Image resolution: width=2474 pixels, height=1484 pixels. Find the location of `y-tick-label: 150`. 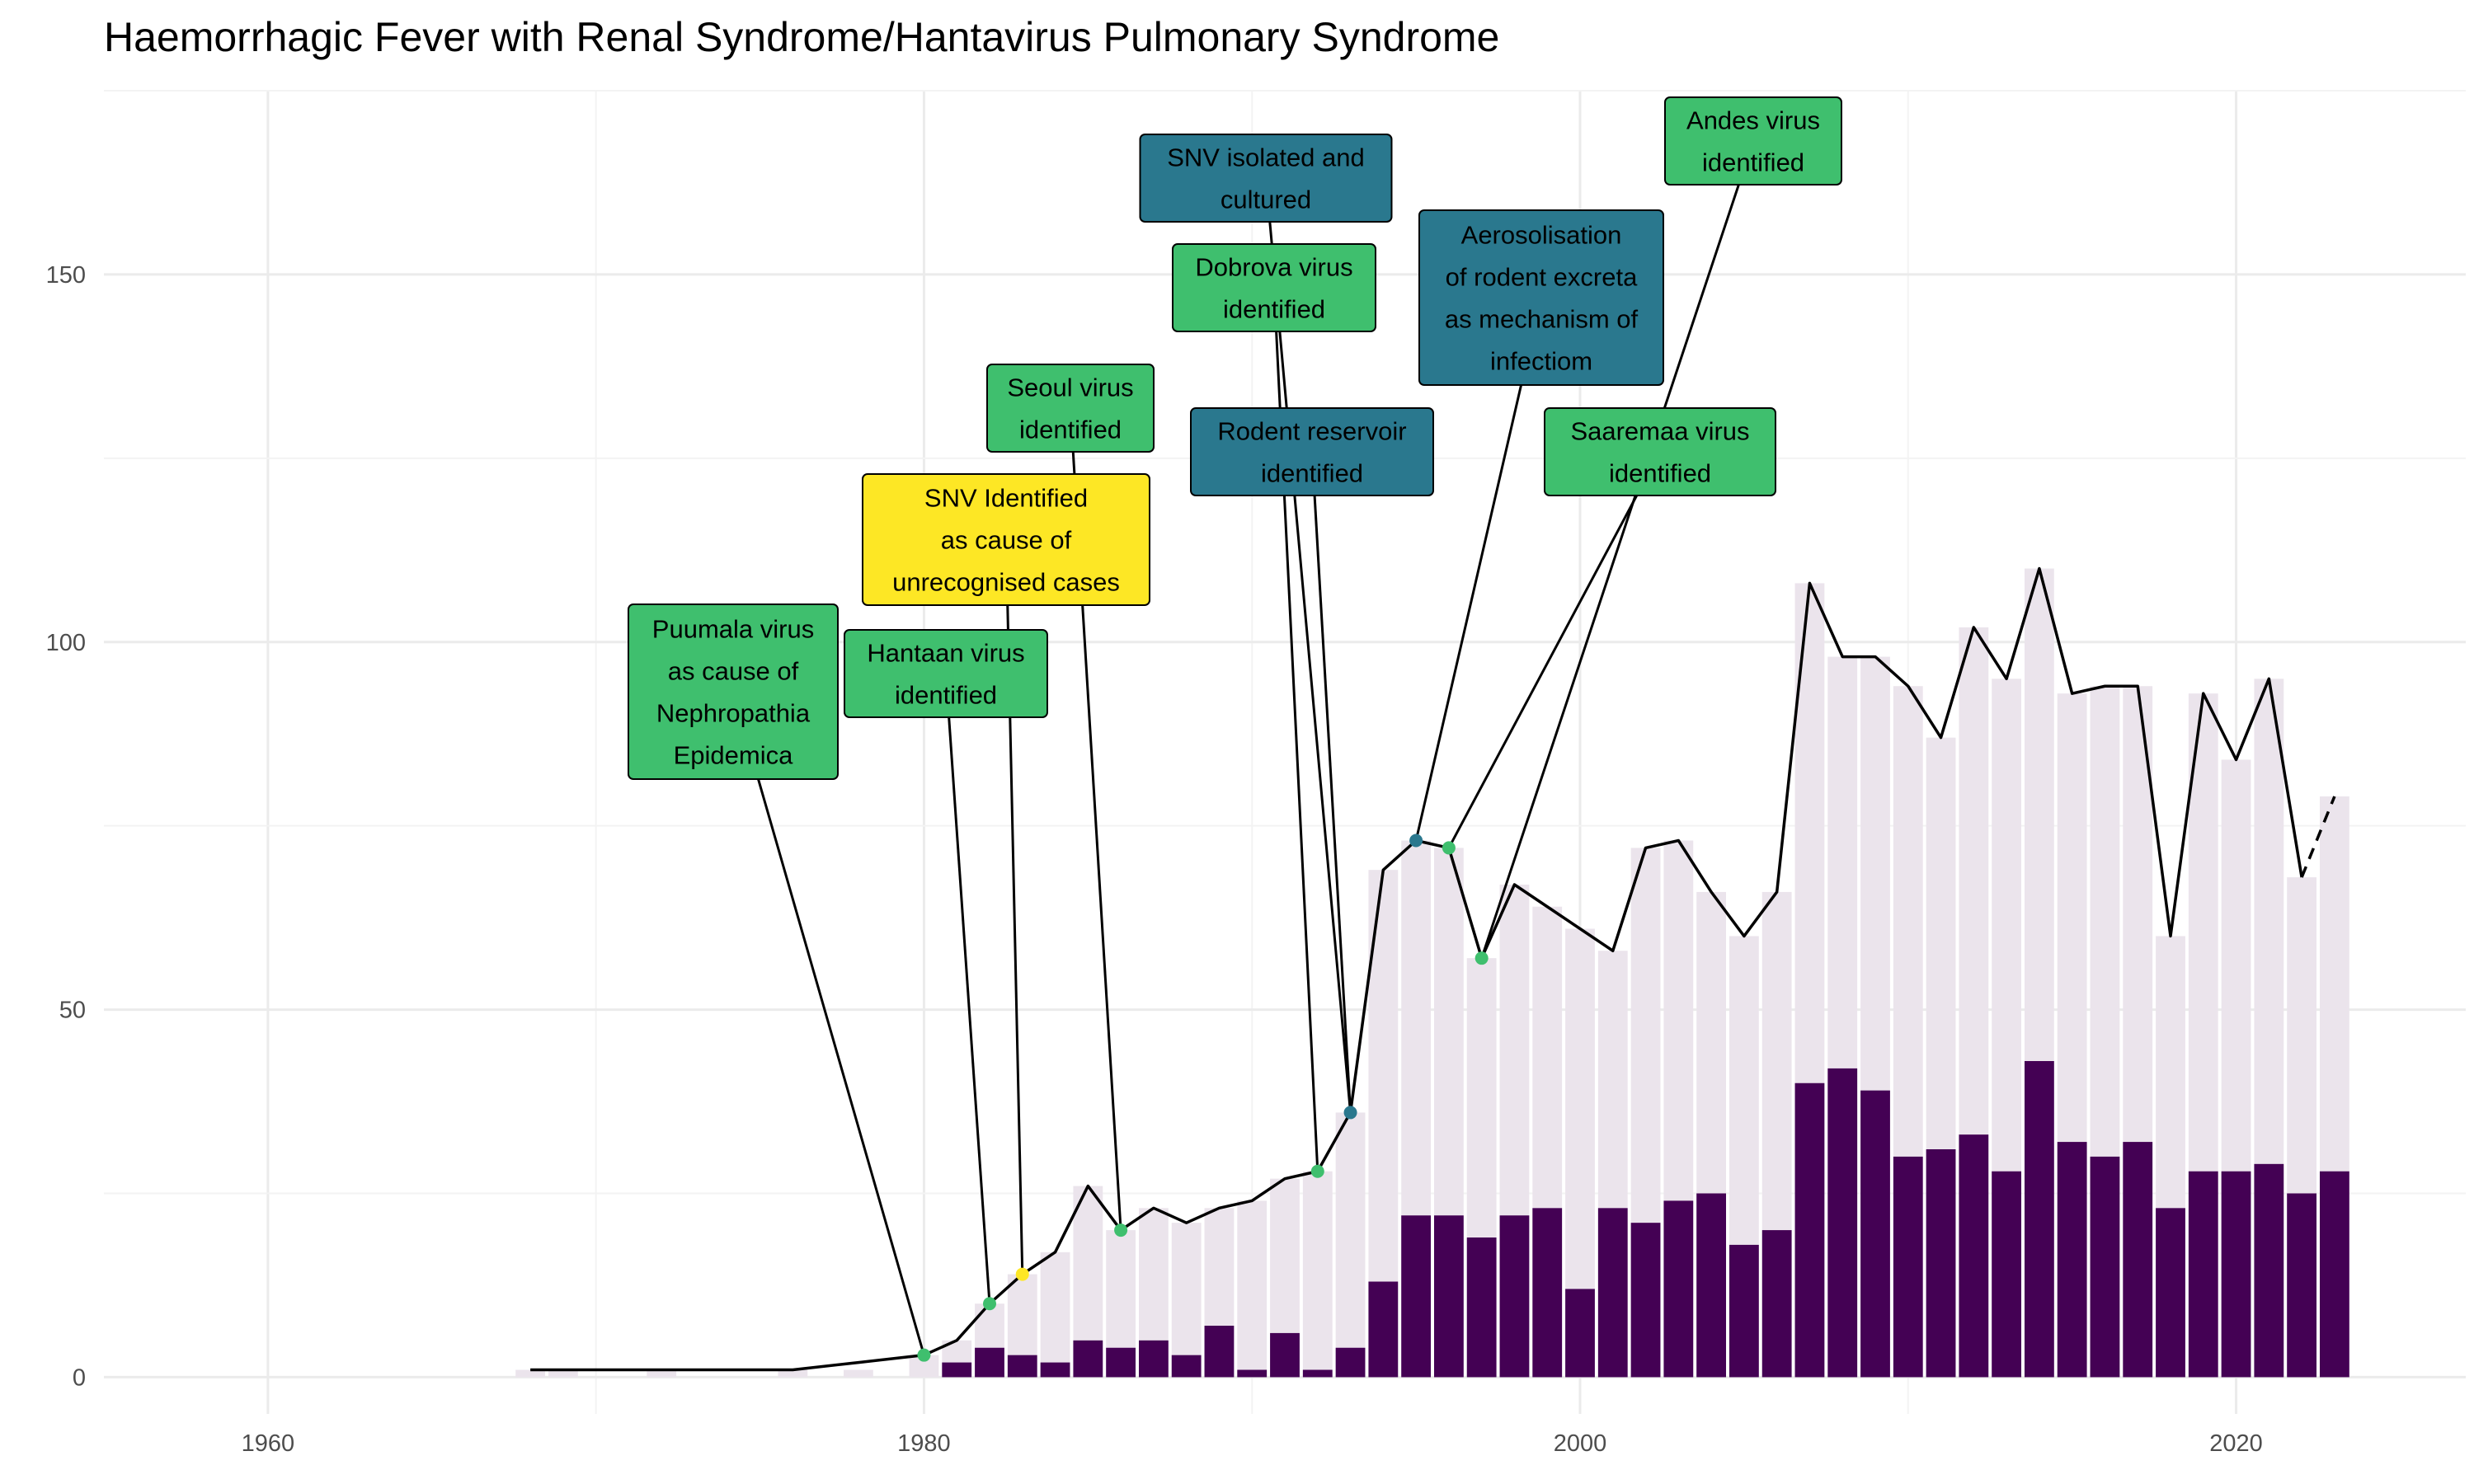

y-tick-label: 150 is located at coordinates (66, 275).